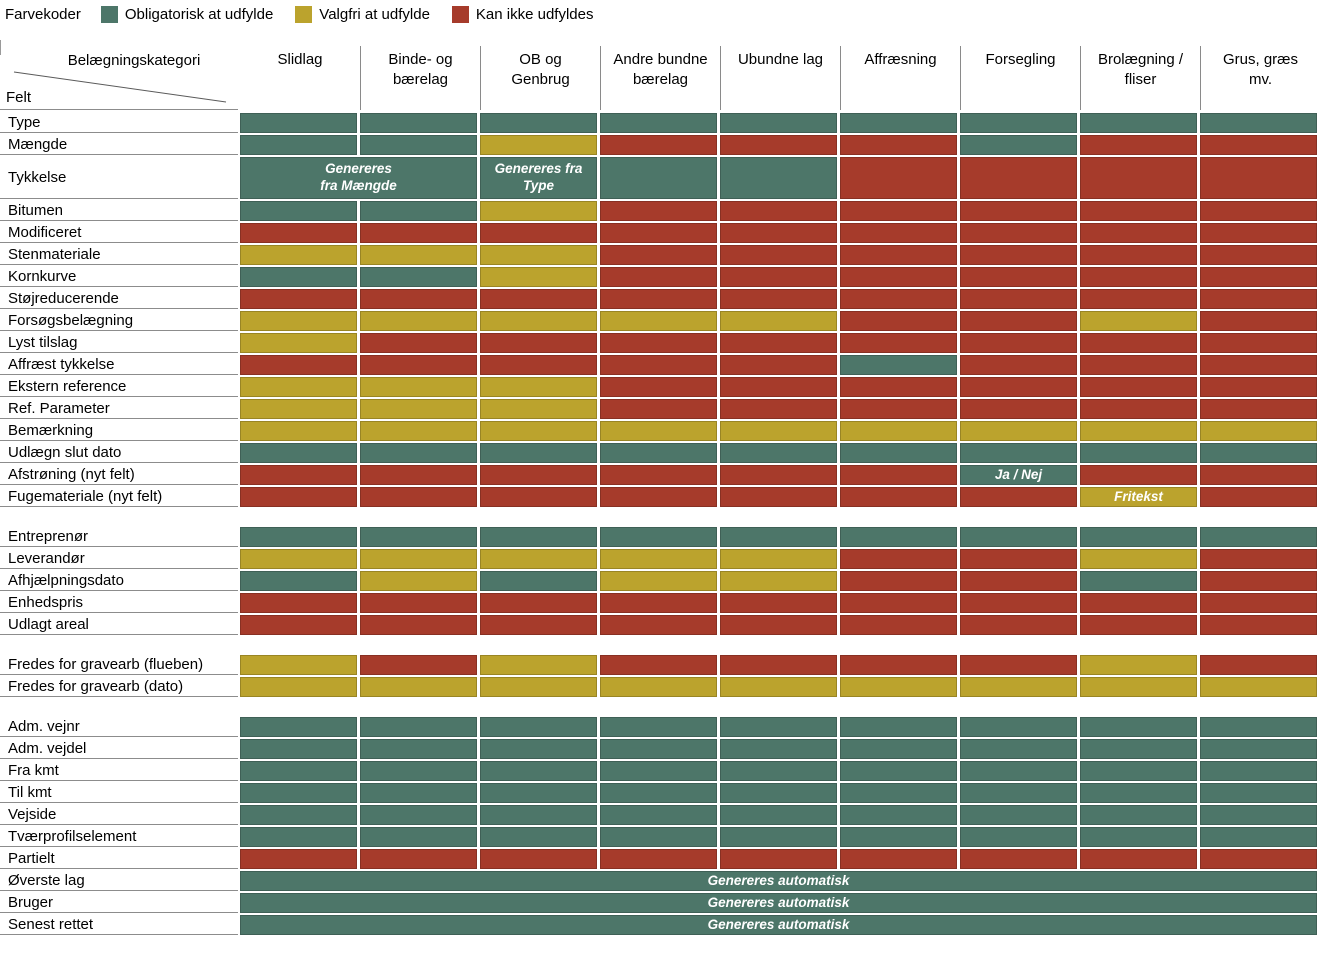 This screenshot has height=971, width=1323. What do you see at coordinates (119, 178) in the screenshot?
I see `row-label: Tykkelse` at bounding box center [119, 178].